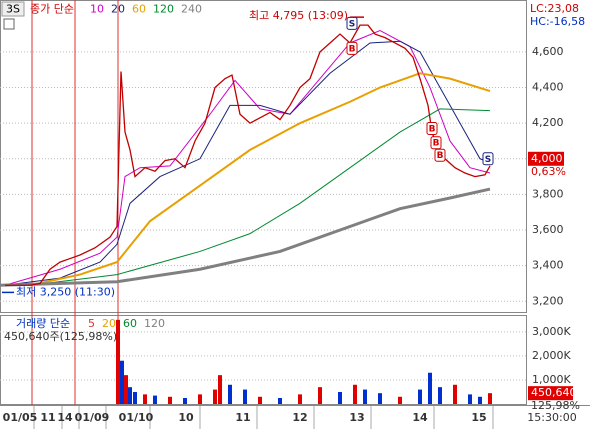  I want to click on current-price-box, so click(546, 158).